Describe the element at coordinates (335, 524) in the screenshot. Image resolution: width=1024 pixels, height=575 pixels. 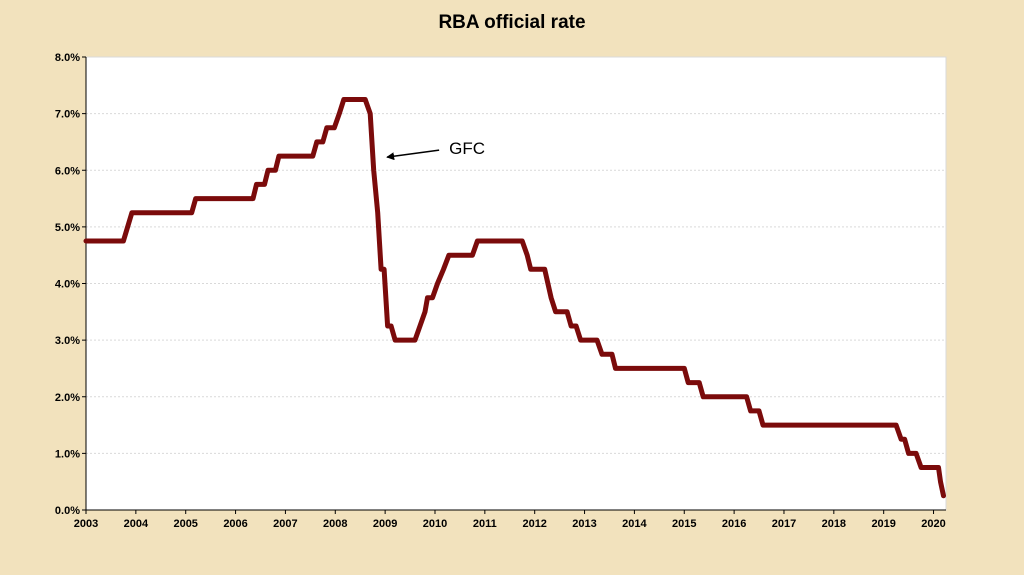
I see `x-tick-label: 2008` at that location.